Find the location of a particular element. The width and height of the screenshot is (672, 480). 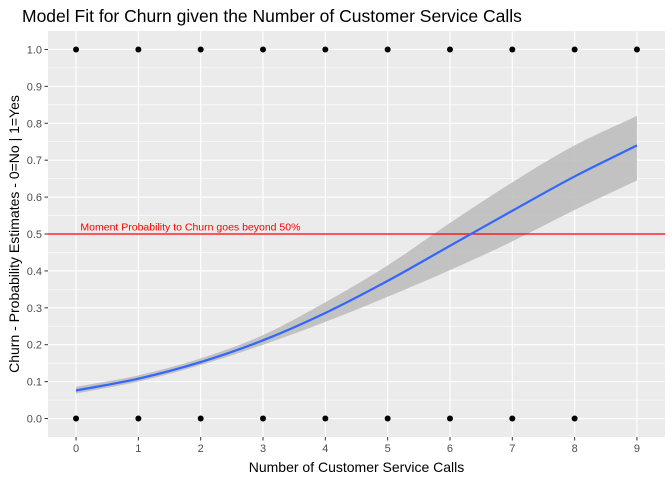

y-axis-ticks: 0.0 0.1 0.2 0.3 0.4 0.5 0.6 0.7 0.8 0.9 1.0 is located at coordinates (37, 235).